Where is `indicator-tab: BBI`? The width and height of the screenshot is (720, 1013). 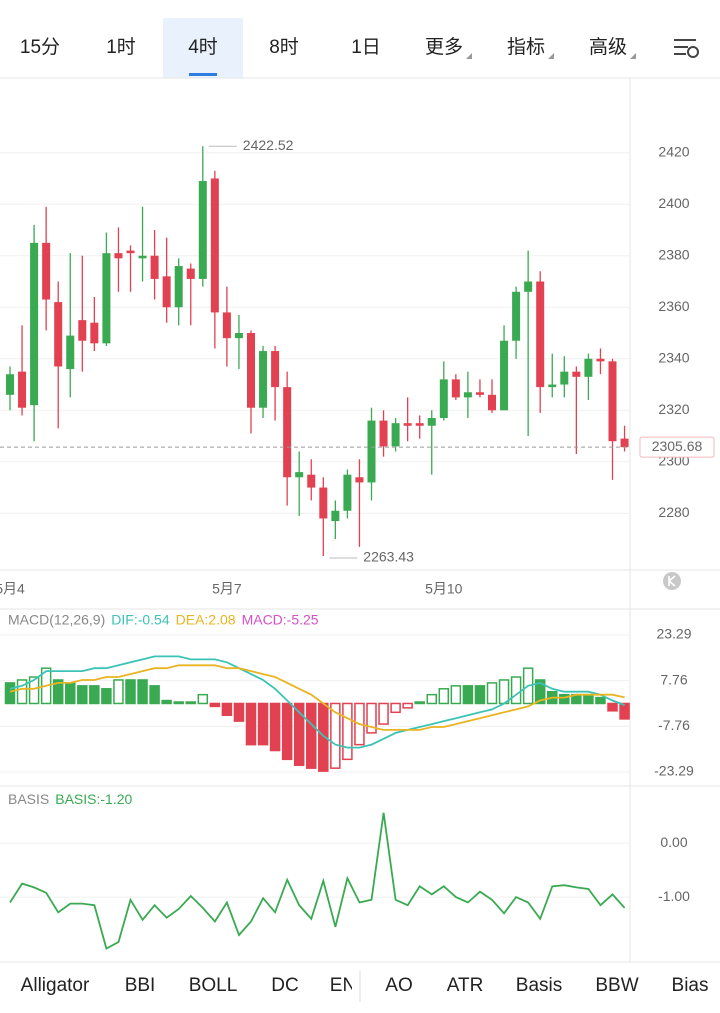 indicator-tab: BBI is located at coordinates (140, 985).